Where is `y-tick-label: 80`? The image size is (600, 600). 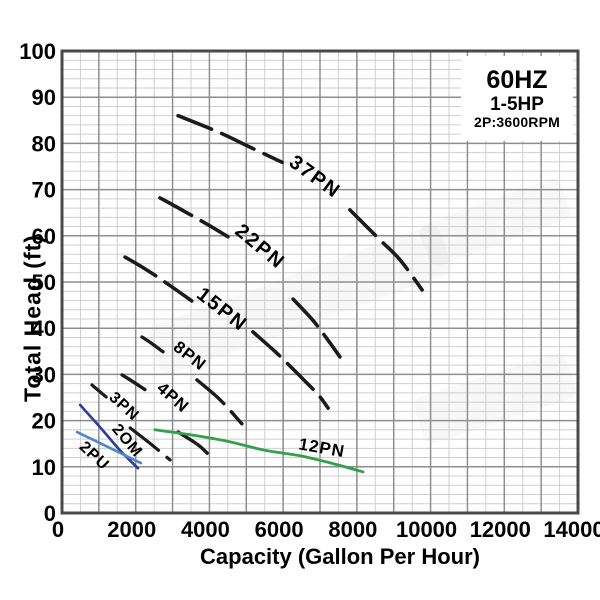
y-tick-label: 80 is located at coordinates (44, 143).